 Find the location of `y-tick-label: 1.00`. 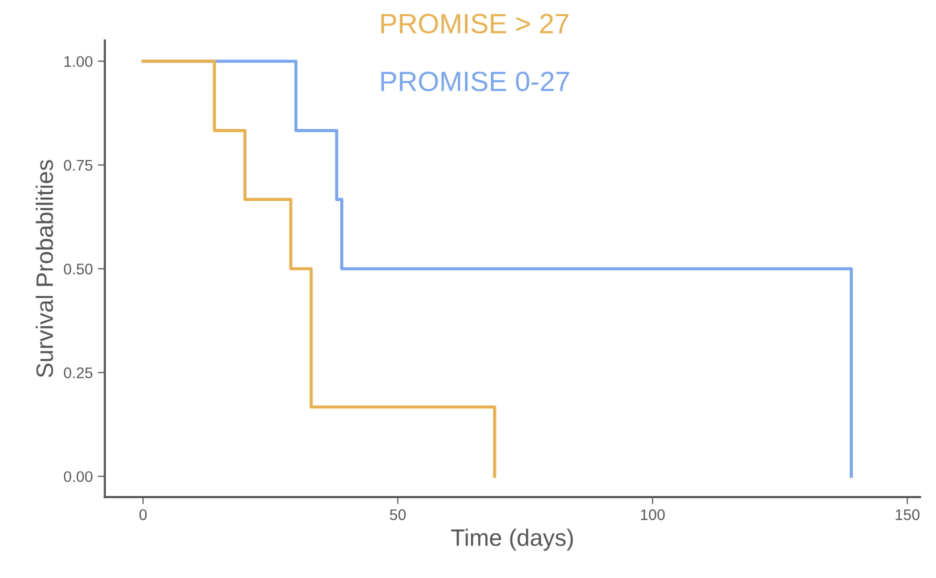

y-tick-label: 1.00 is located at coordinates (78, 61).